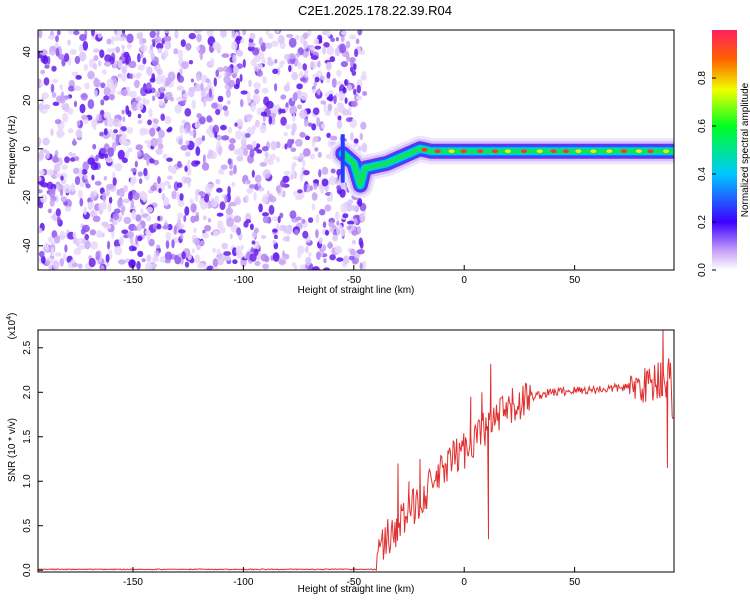 The width and height of the screenshot is (750, 600). Describe the element at coordinates (27, 197) in the screenshot. I see `spectrogram-ytick-label: -20` at that location.